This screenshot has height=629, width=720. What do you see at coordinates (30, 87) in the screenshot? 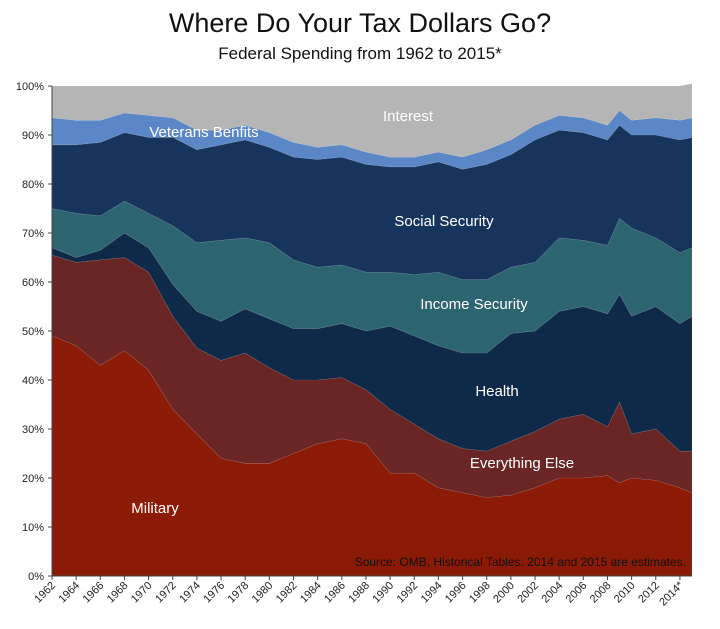
I see `y-tick-label: 100%` at bounding box center [30, 87].